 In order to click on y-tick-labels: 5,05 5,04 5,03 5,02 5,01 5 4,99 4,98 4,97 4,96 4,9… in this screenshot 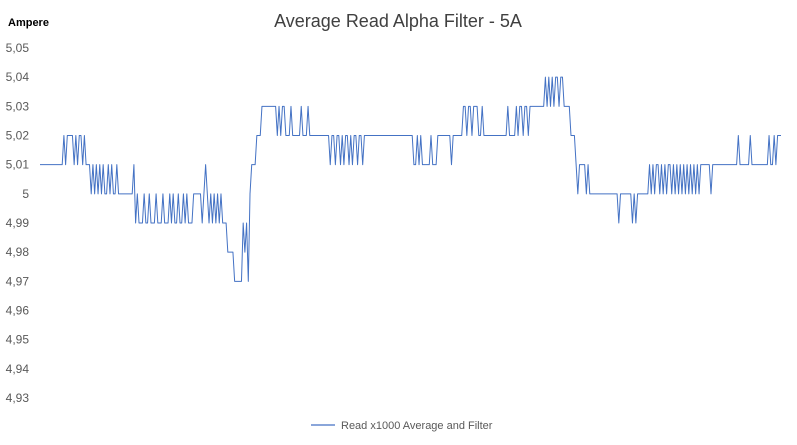, I will do `click(18, 223)`.